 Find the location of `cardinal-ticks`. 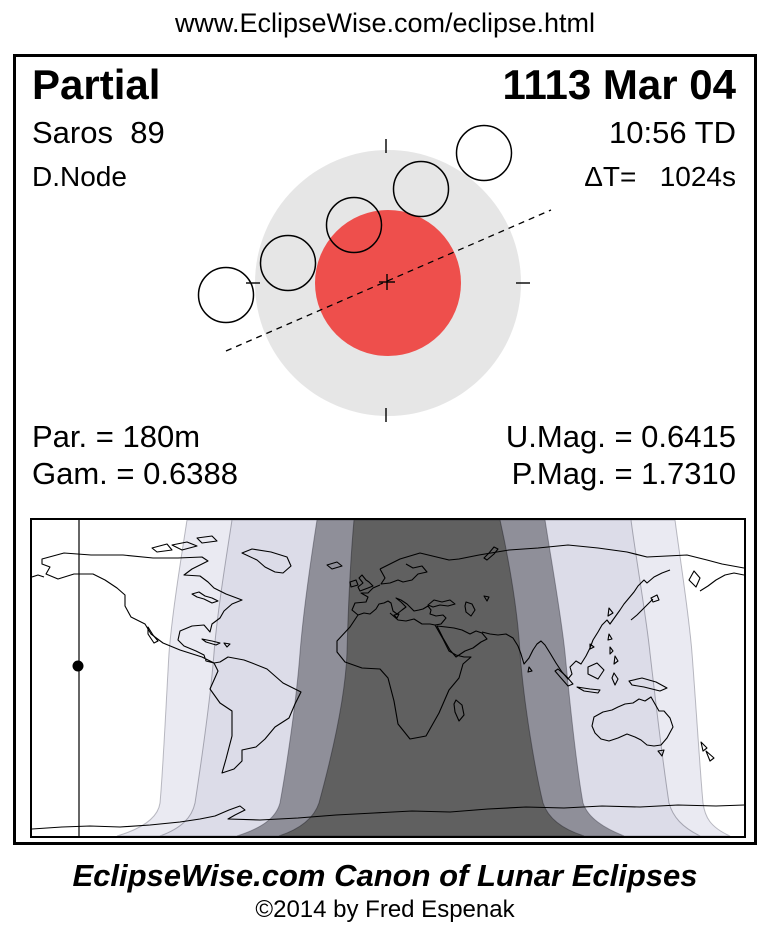

cardinal-ticks is located at coordinates (388, 280).